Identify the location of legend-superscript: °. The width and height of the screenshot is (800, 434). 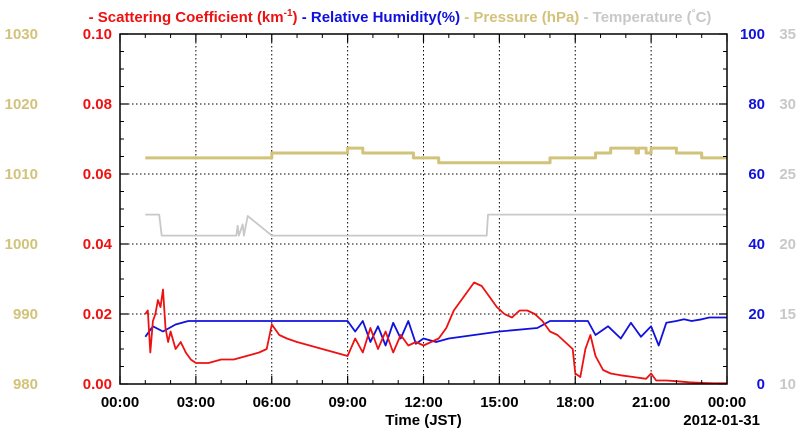
(694, 13).